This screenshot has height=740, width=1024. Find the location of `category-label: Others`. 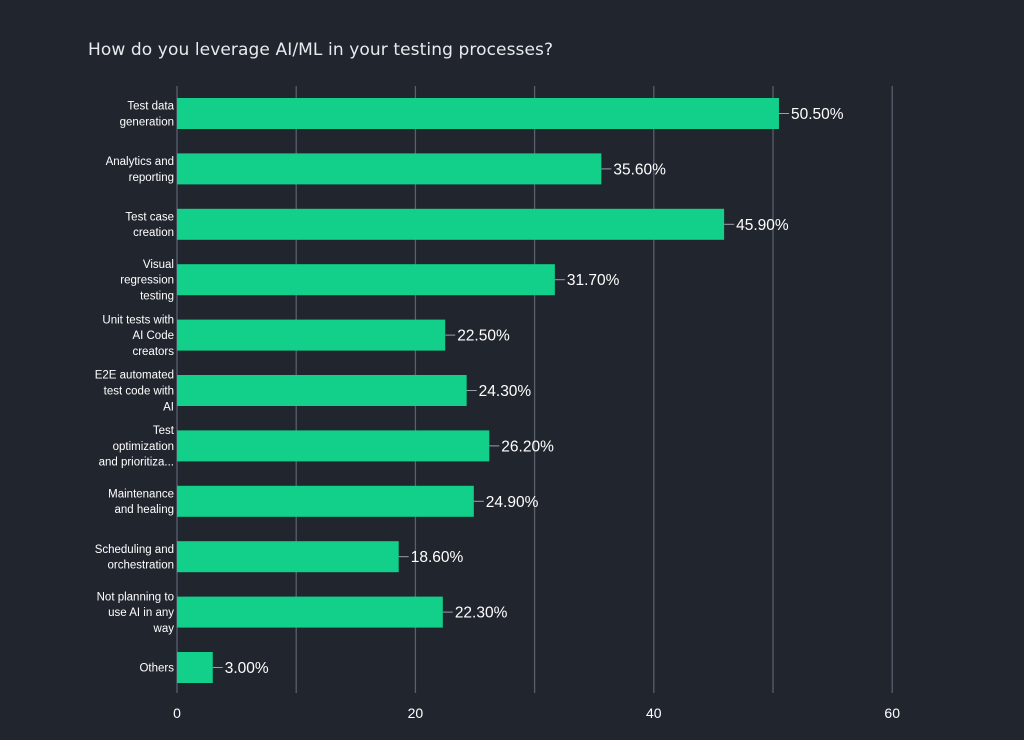

category-label: Others is located at coordinates (156, 669).